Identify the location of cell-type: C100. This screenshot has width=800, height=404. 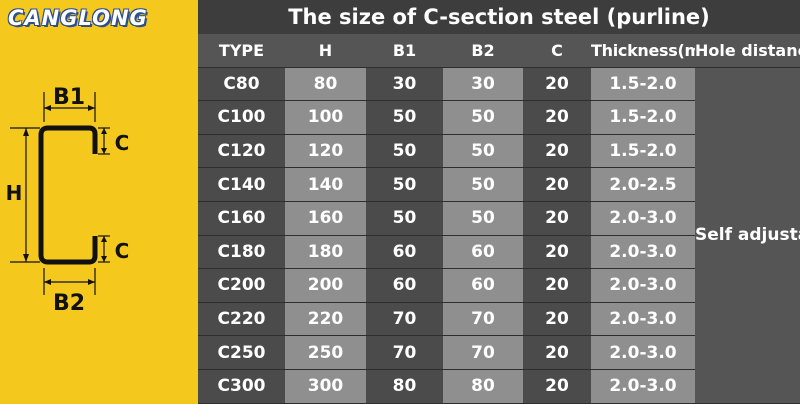
(241, 117).